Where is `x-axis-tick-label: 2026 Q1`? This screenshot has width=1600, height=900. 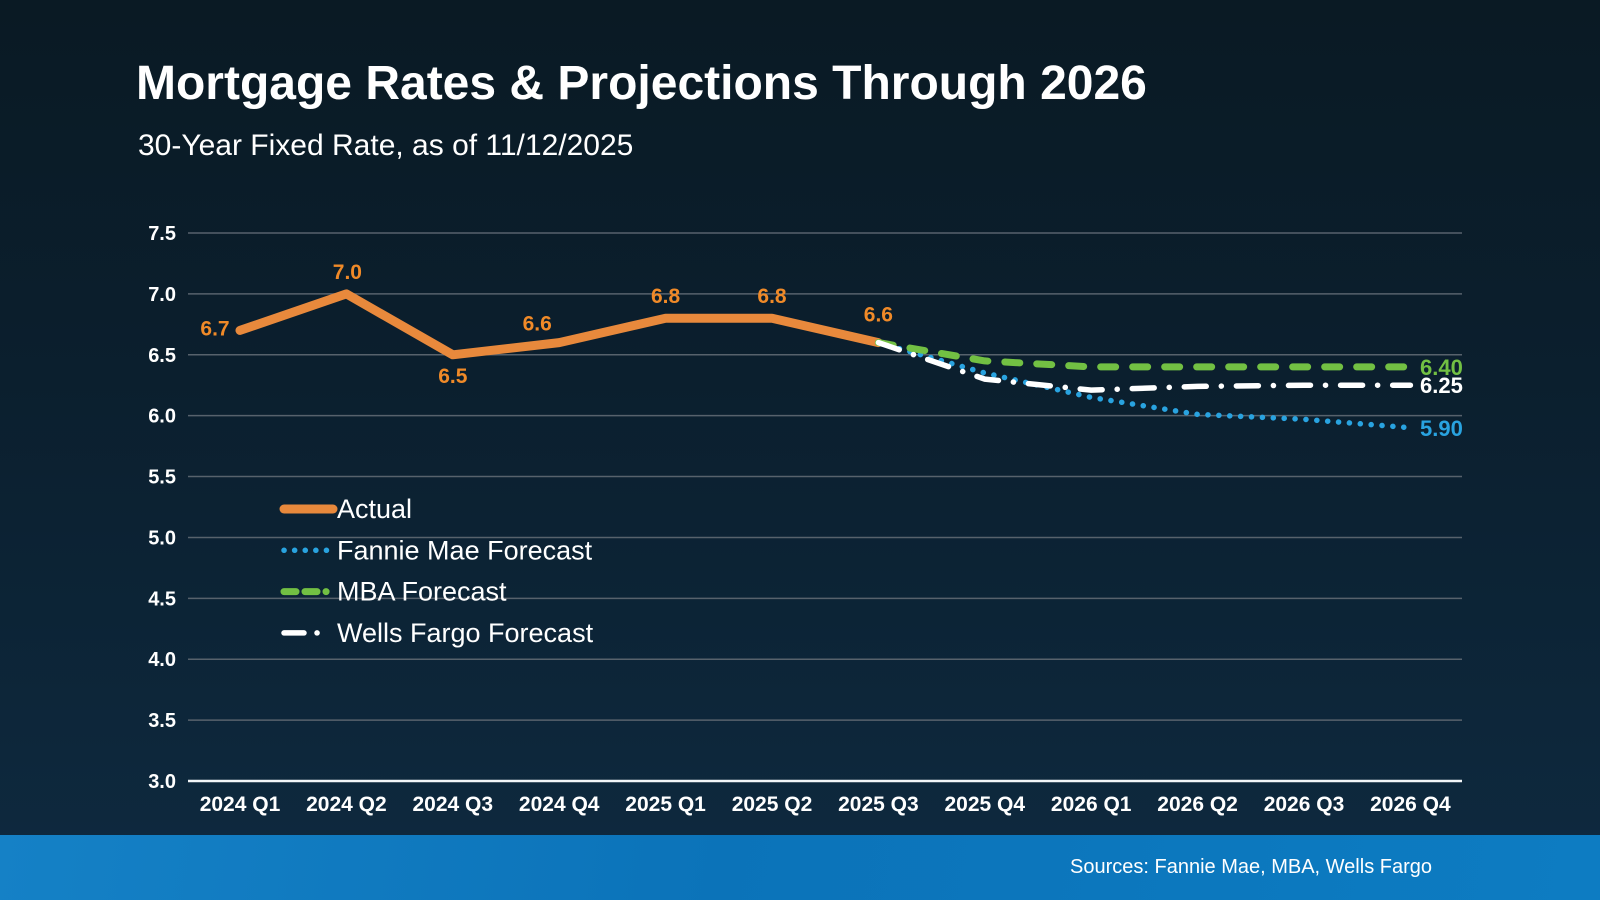 x-axis-tick-label: 2026 Q1 is located at coordinates (1091, 804).